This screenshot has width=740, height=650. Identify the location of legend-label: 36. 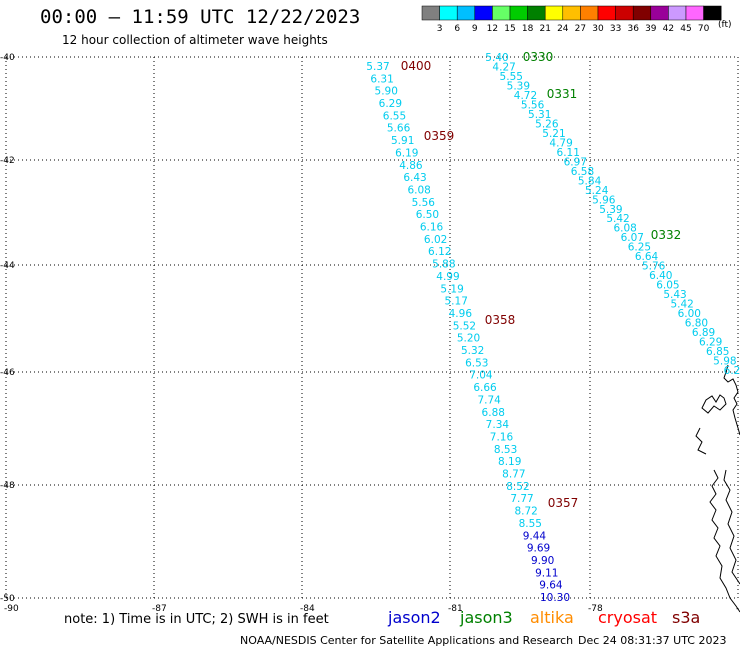
(633, 29).